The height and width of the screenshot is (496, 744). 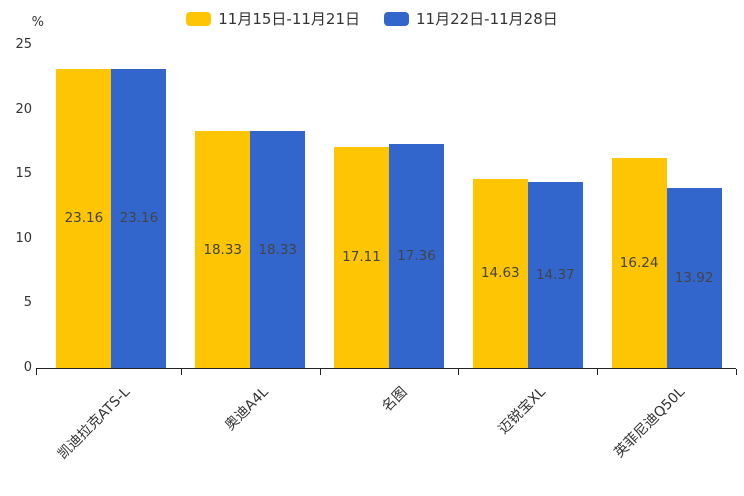 I want to click on bar-value-label: 17.36, so click(x=416, y=255).